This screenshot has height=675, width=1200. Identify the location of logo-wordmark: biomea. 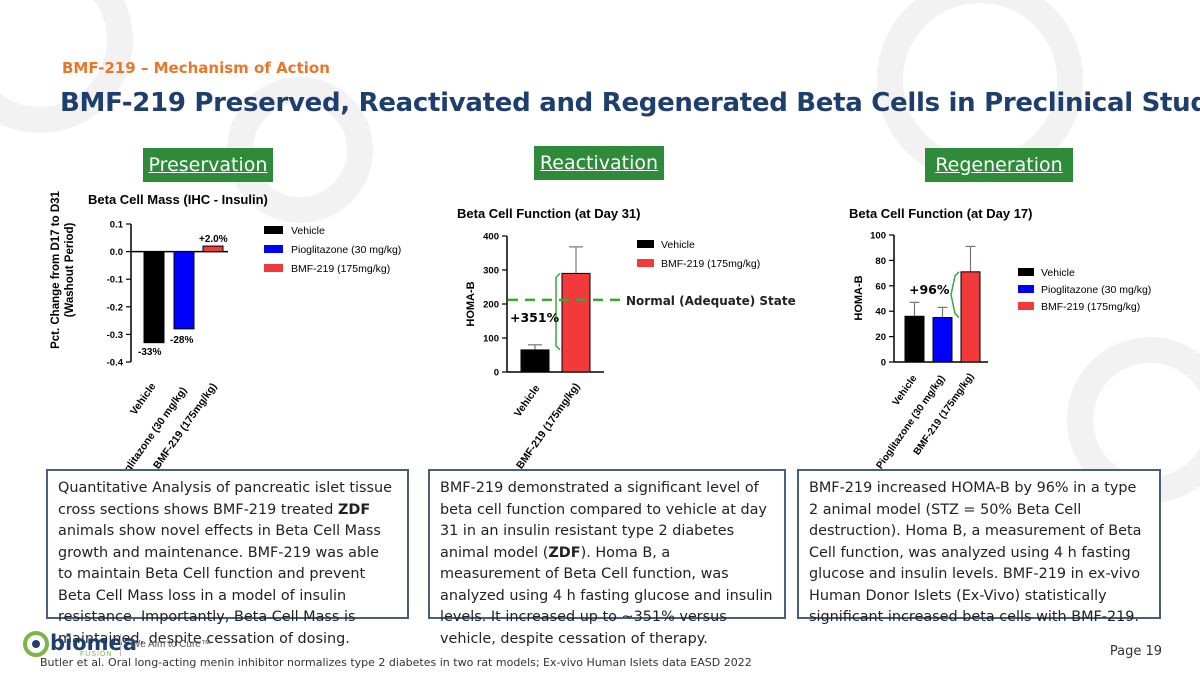
(93, 643).